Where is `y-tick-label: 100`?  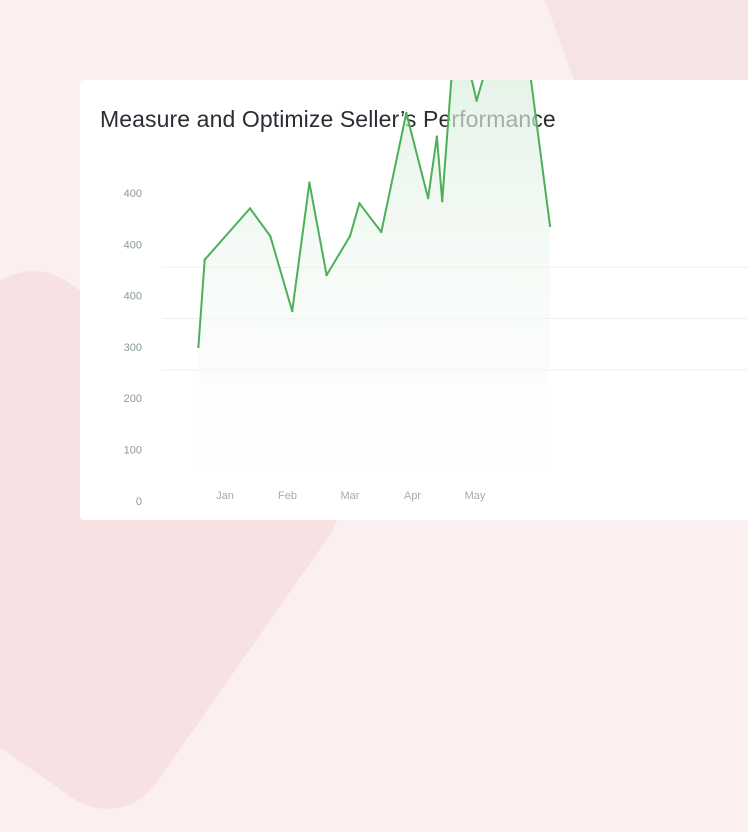 y-tick-label: 100 is located at coordinates (133, 451).